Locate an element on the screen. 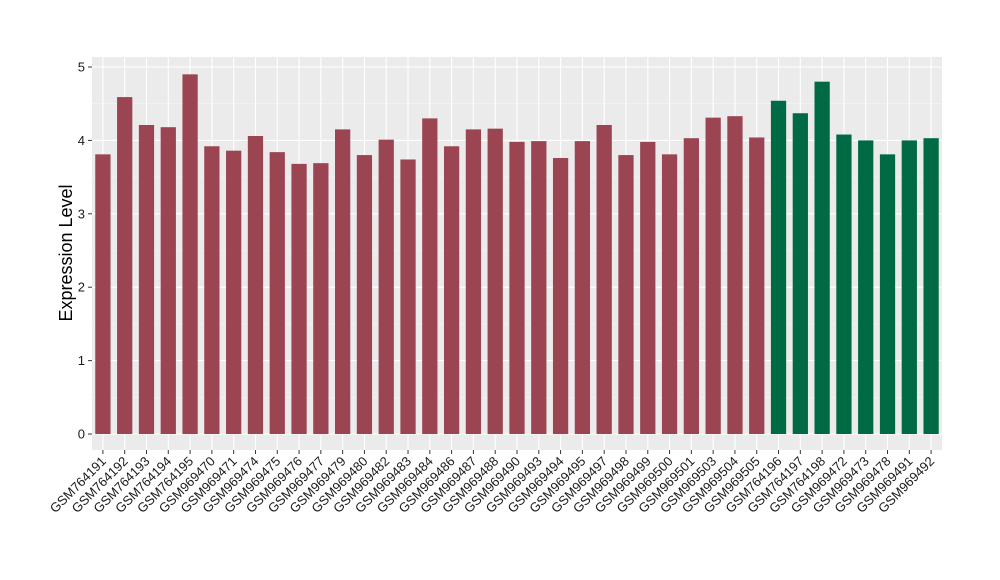 Image resolution: width=1000 pixels, height=580 pixels. bar-GSM969491 is located at coordinates (909, 287).